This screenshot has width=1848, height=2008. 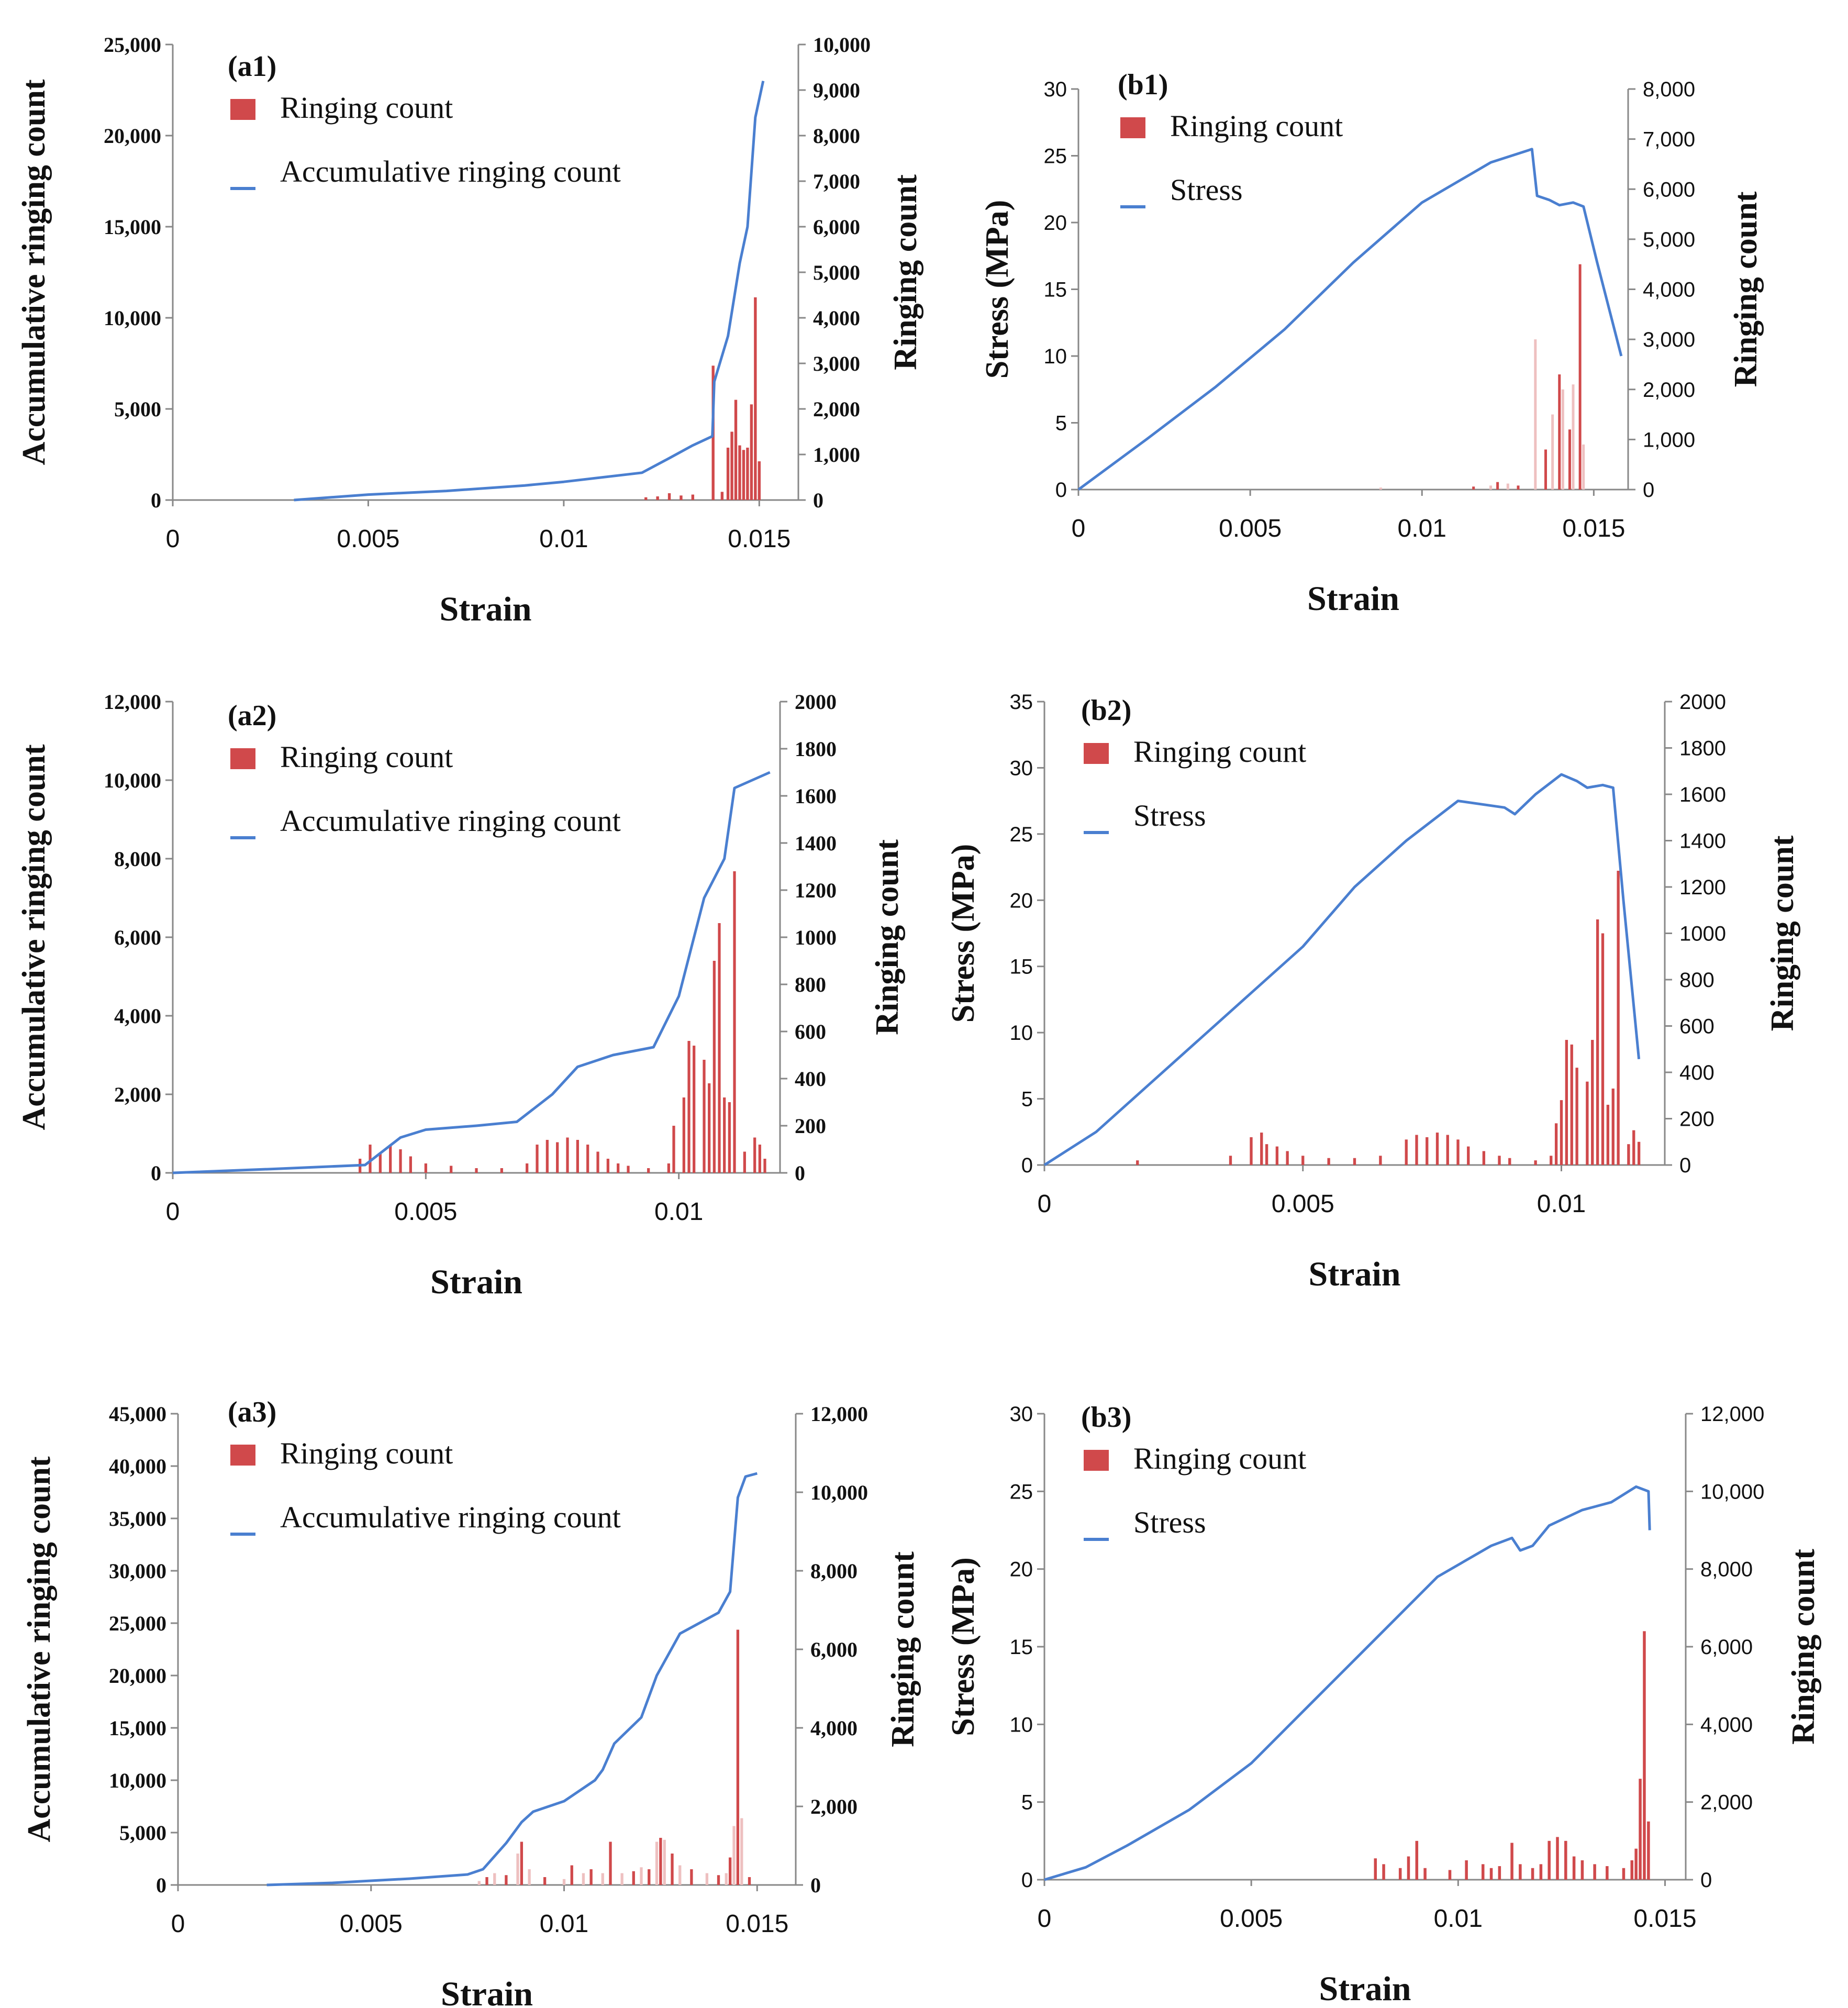 I want to click on left-y-tick-label: 8,000, so click(x=137, y=859).